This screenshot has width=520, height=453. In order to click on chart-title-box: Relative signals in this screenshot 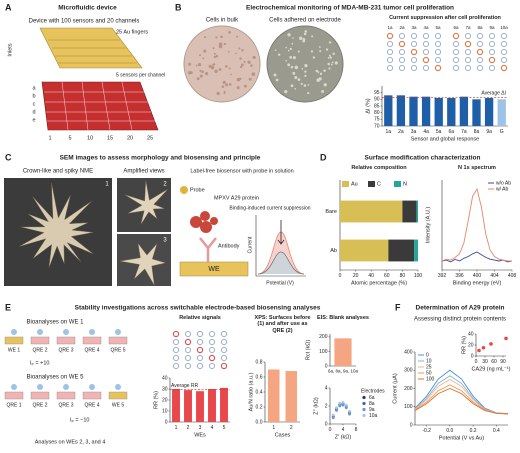, I will do `click(200, 318)`.